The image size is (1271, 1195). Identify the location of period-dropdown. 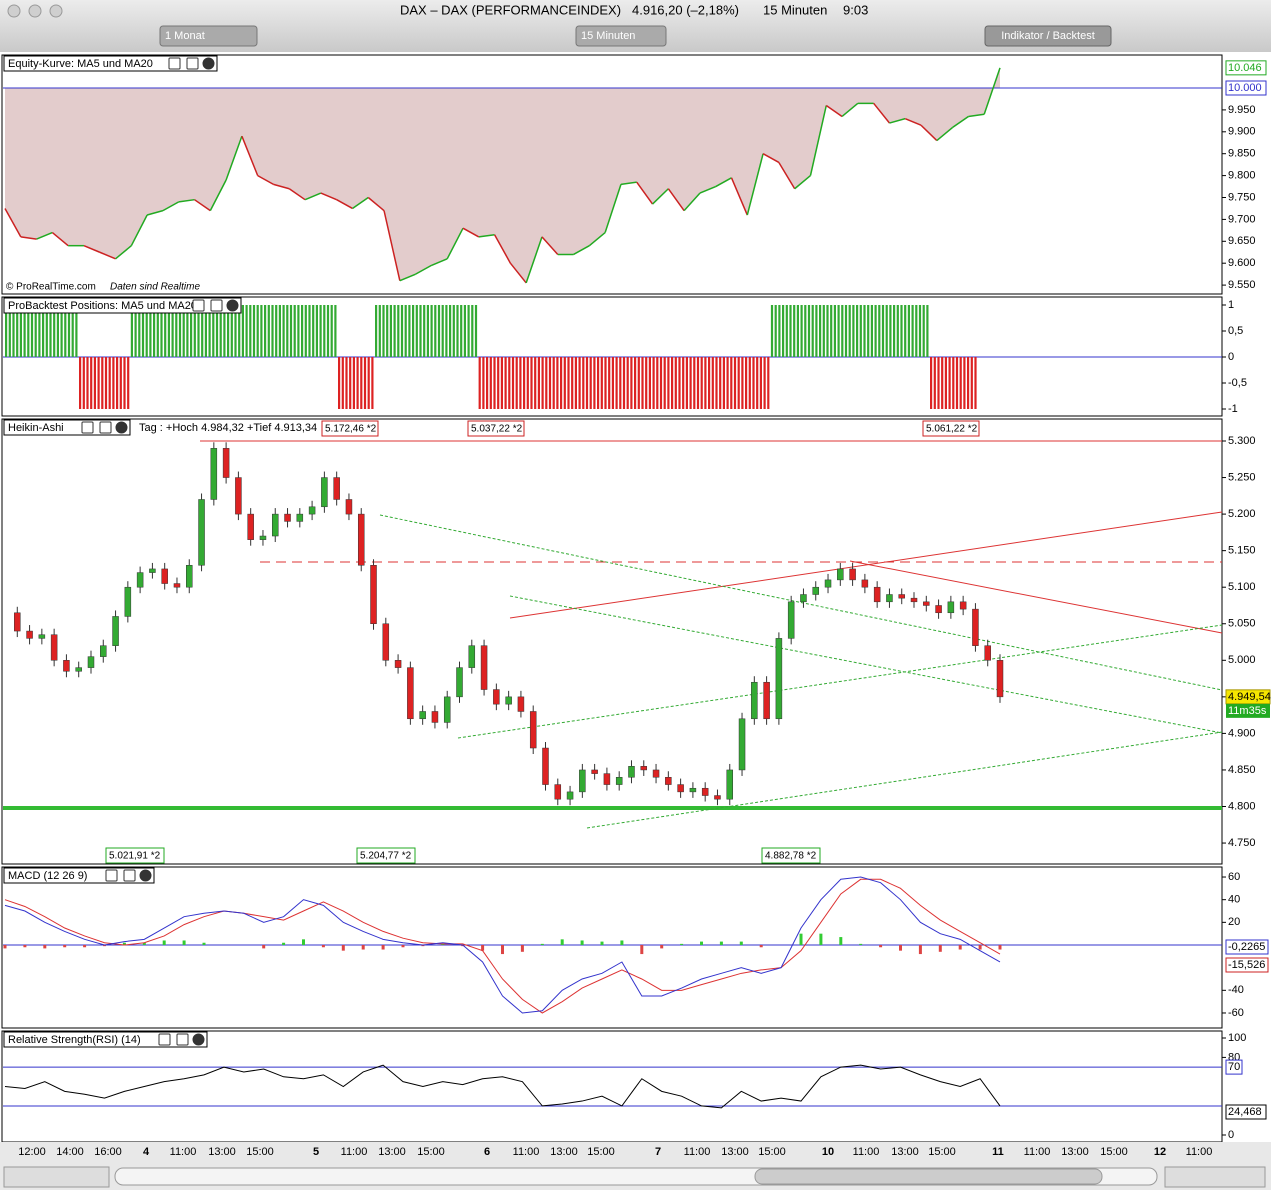
(208, 36).